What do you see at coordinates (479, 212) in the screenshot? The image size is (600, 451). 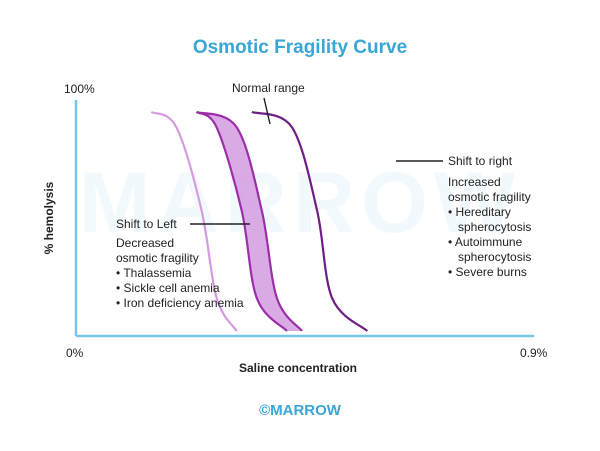 I see `shift-right-line-3: • Hereditary` at bounding box center [479, 212].